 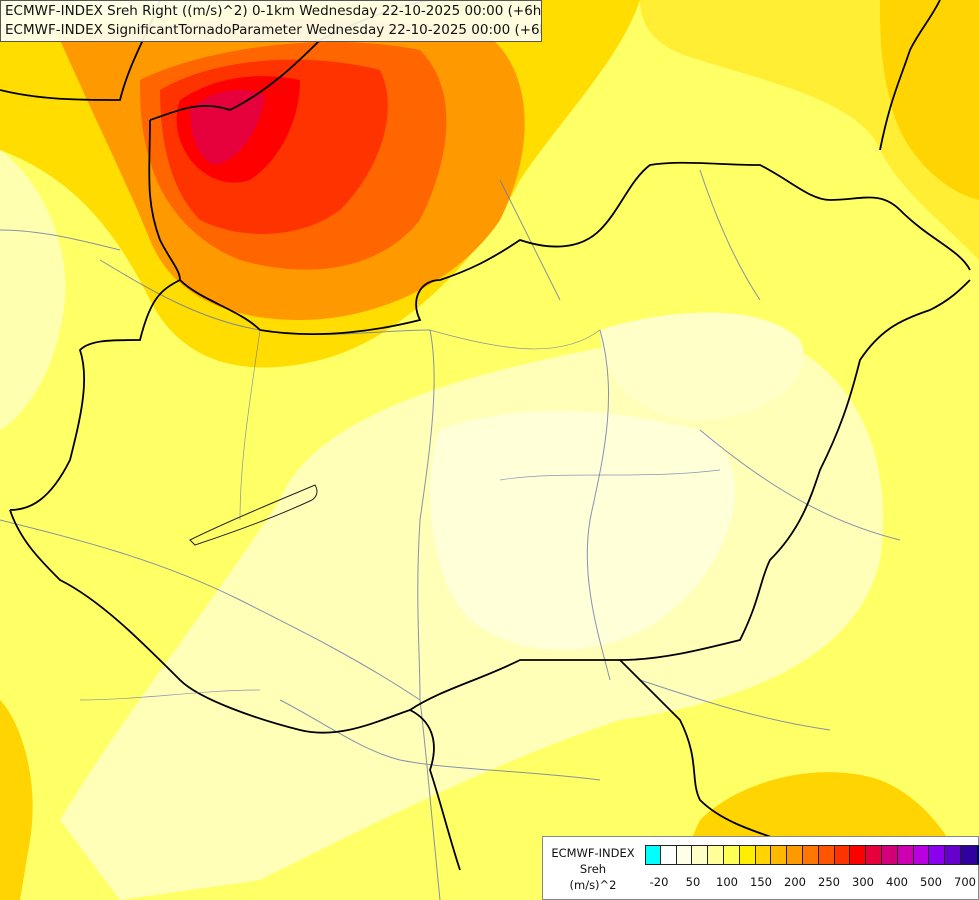 What do you see at coordinates (965, 882) in the screenshot?
I see `legend-tick-label: 700` at bounding box center [965, 882].